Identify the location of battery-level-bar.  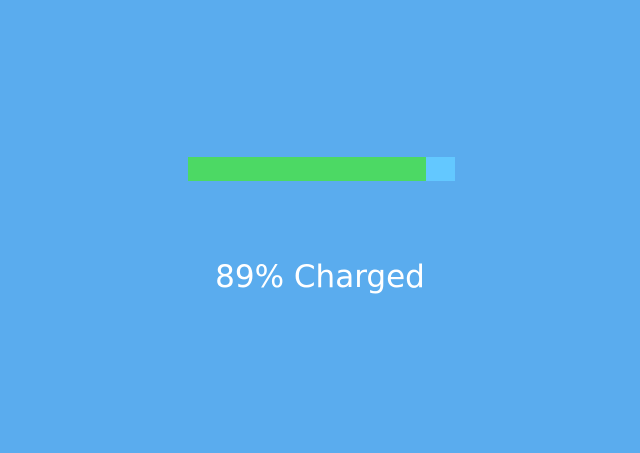
(321, 169).